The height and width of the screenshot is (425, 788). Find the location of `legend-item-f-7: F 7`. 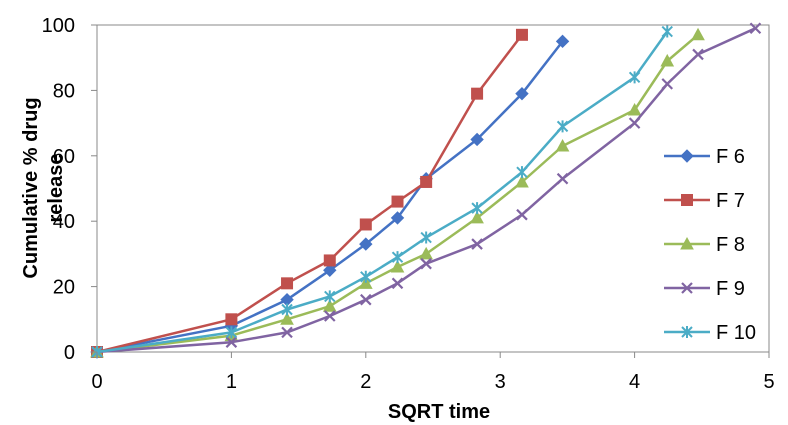

legend-item-f-7: F 7 is located at coordinates (704, 201).